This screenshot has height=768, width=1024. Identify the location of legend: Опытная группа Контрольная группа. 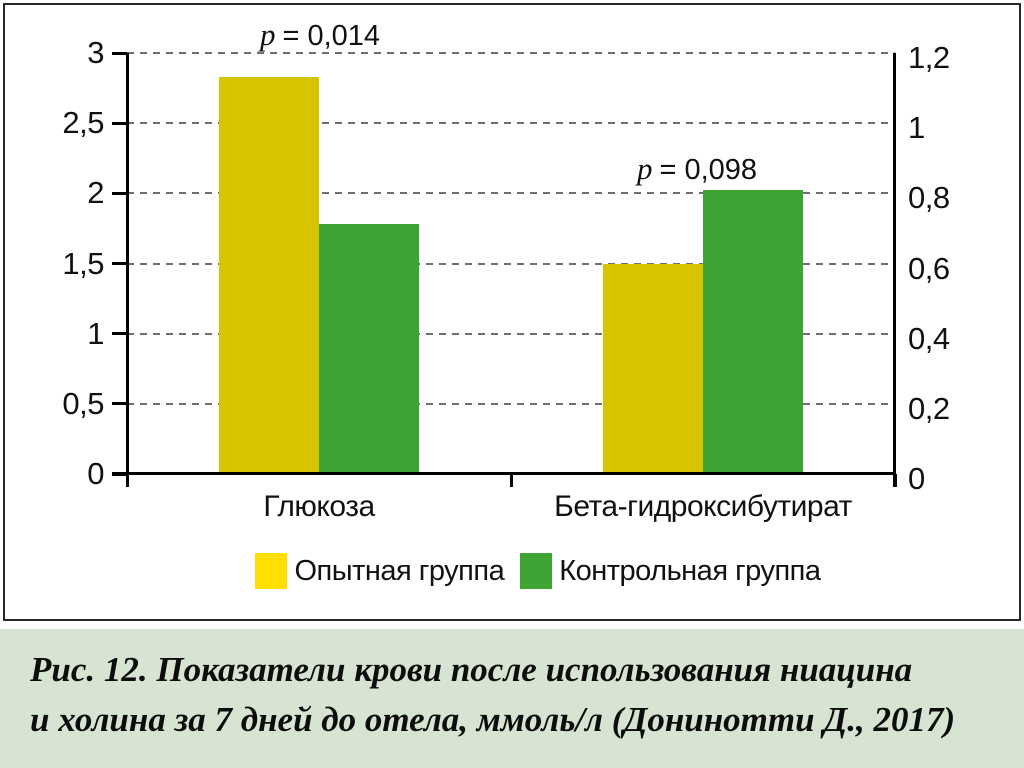
(527, 571).